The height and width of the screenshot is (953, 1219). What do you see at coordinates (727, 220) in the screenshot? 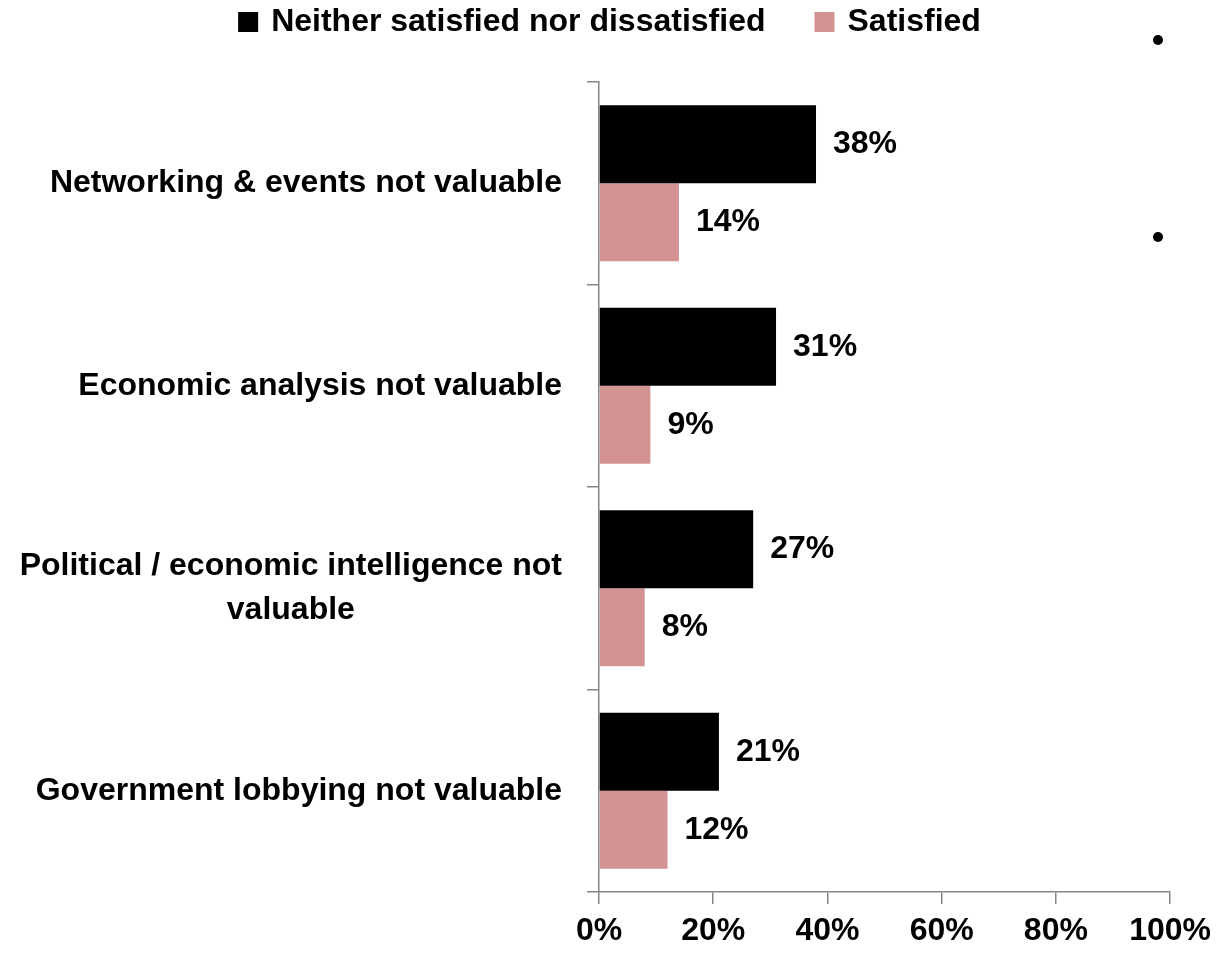
I see `data-label: 14%` at bounding box center [727, 220].